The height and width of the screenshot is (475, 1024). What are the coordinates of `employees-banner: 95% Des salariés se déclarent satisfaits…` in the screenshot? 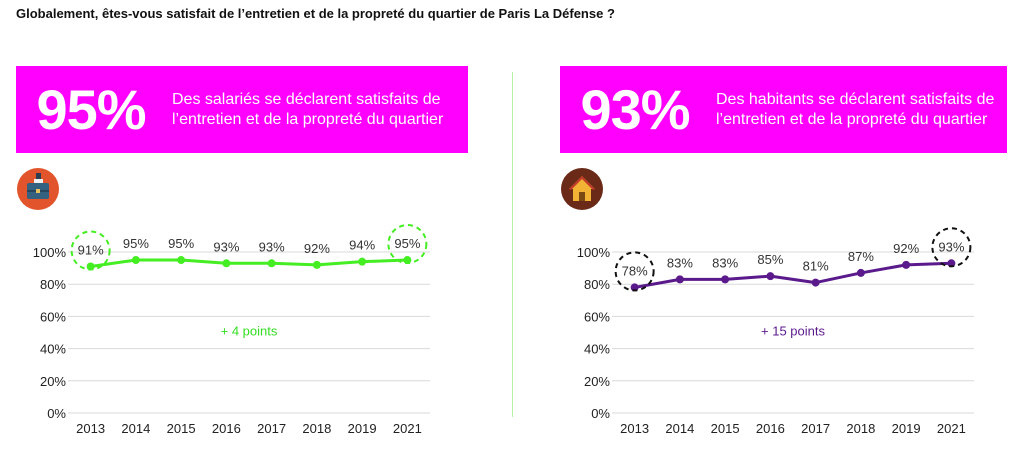 It's located at (242, 109).